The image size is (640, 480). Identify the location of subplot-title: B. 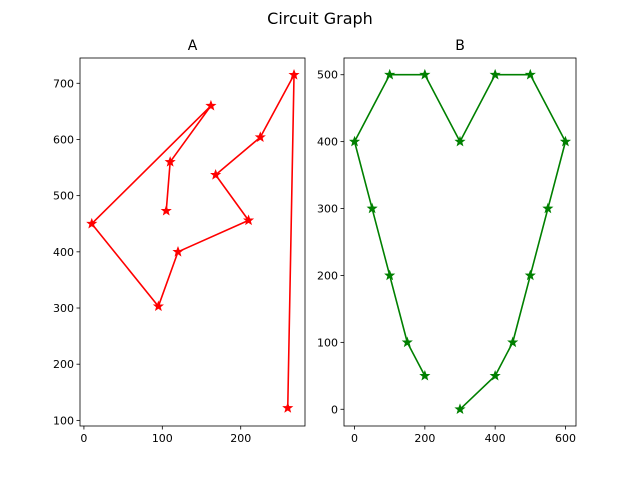
(460, 46).